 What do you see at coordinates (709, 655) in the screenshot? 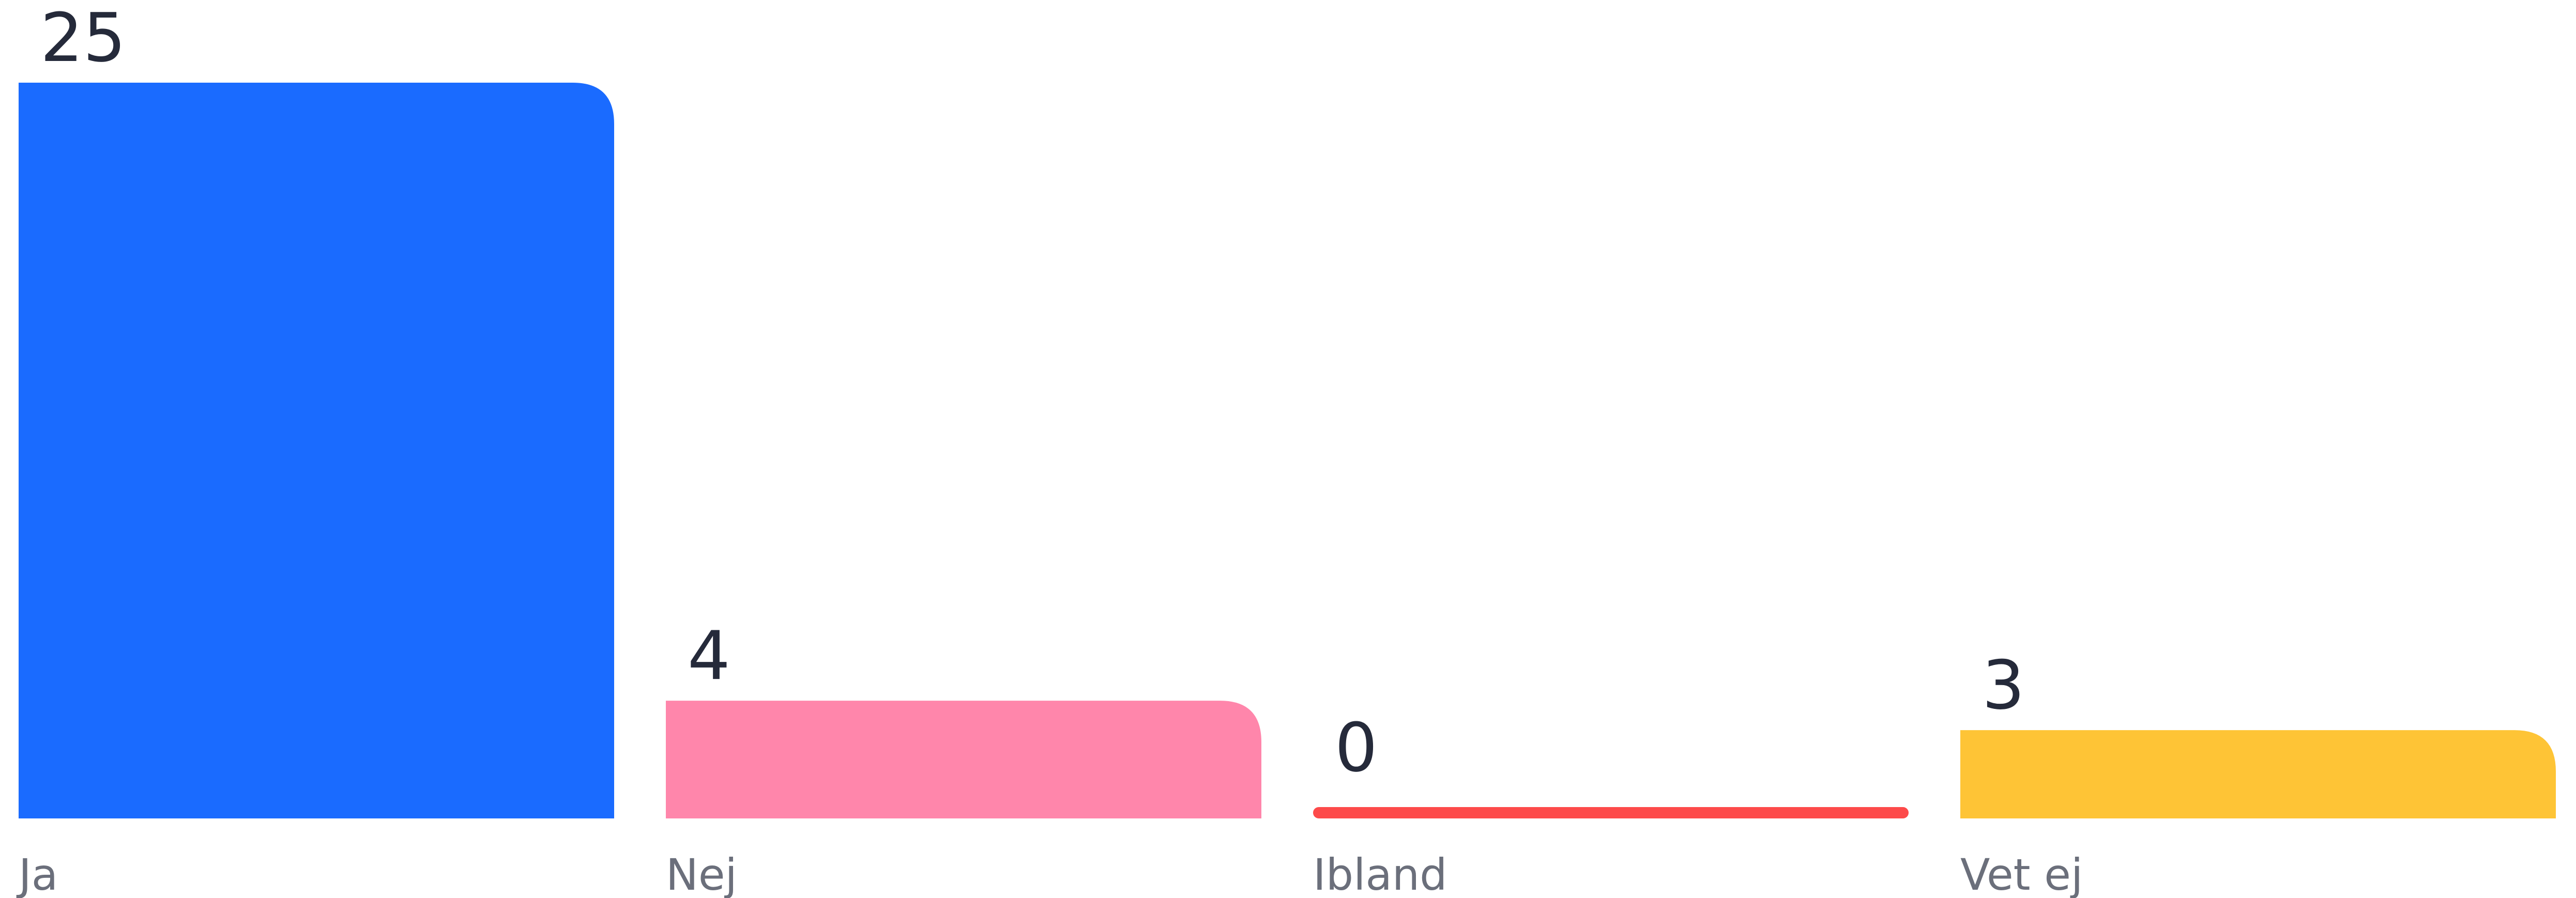
I see `value-label-nej: 4` at bounding box center [709, 655].